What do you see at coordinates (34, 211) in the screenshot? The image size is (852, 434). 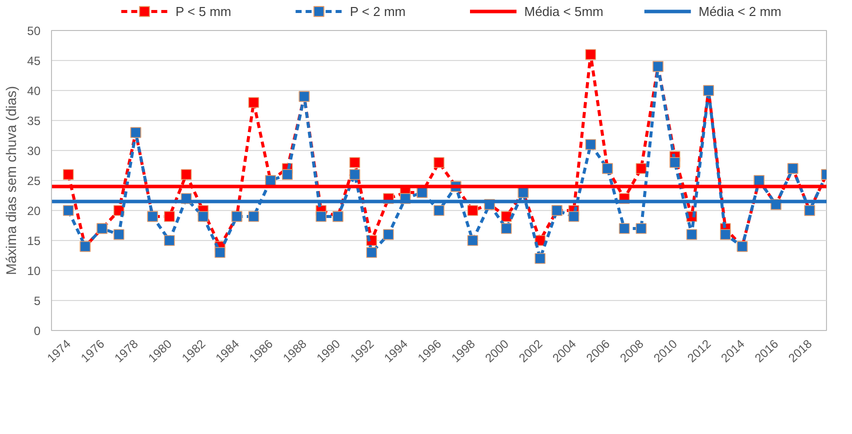 I see `y-tick-label: 20` at bounding box center [34, 211].